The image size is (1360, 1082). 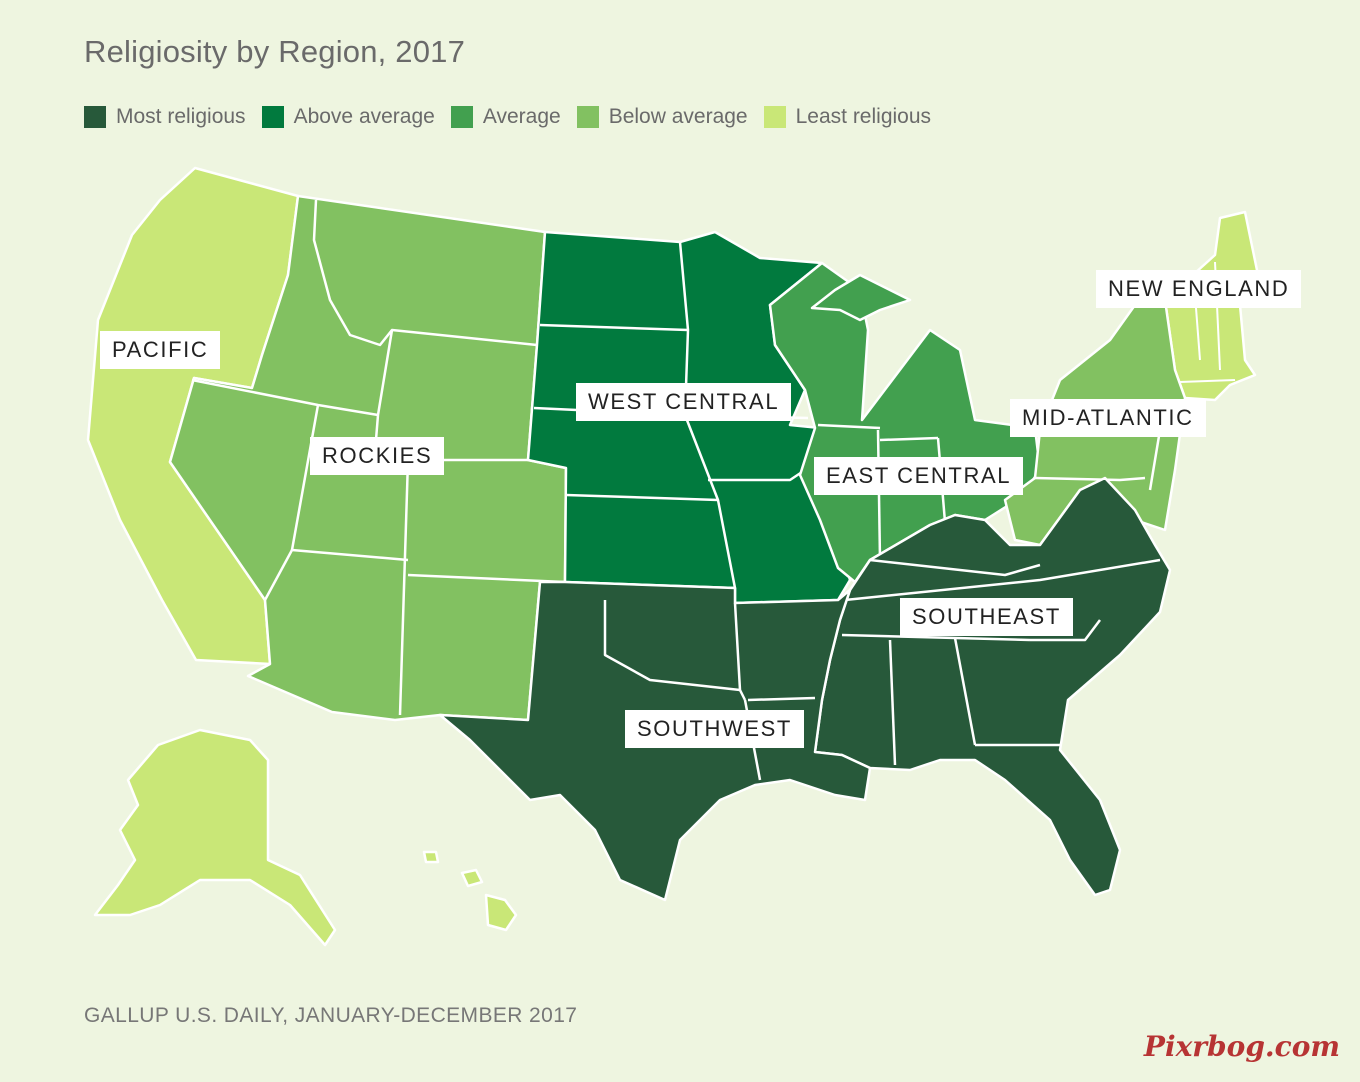 What do you see at coordinates (181, 116) in the screenshot?
I see `legend-label: Most religious` at bounding box center [181, 116].